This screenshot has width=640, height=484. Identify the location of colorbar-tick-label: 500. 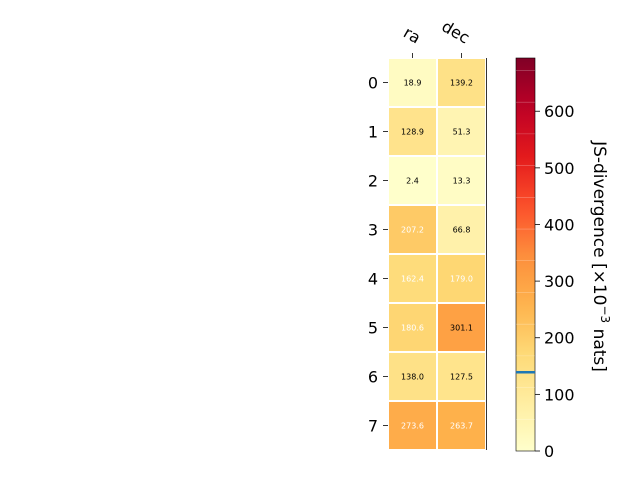
(559, 168).